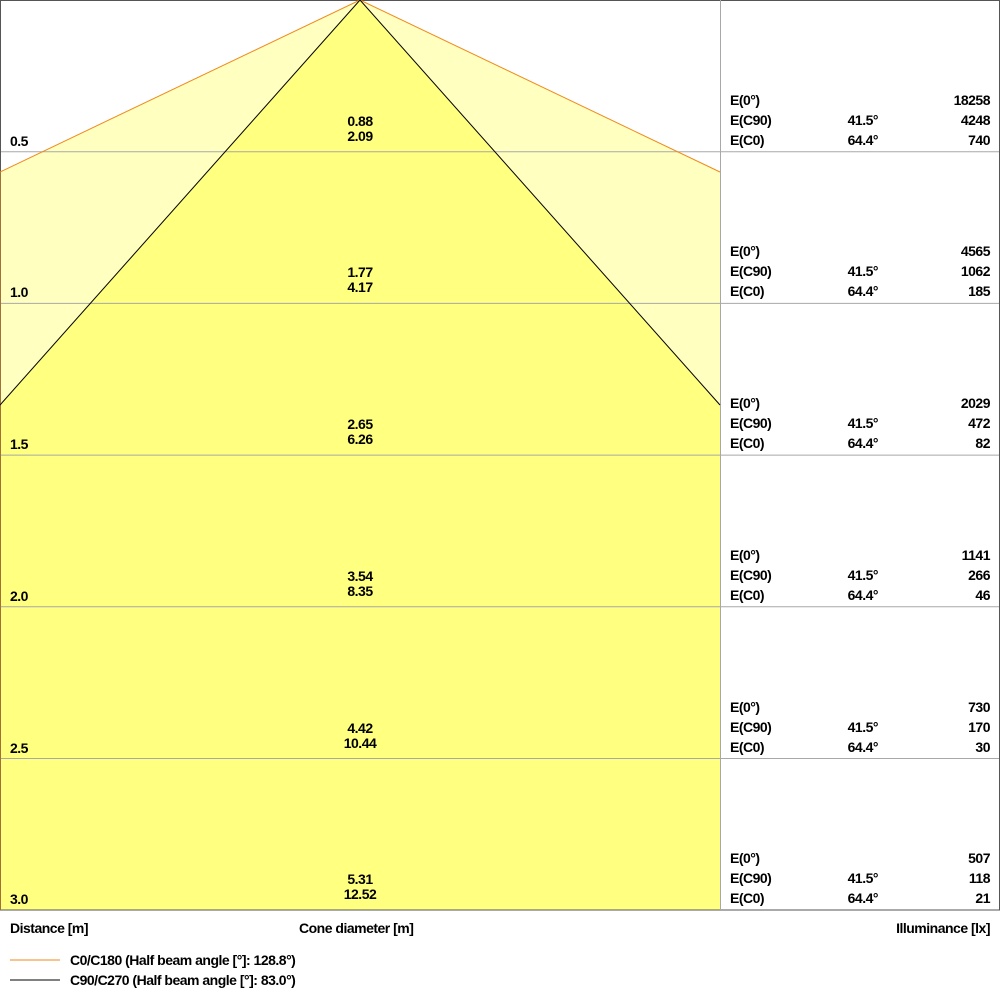 This screenshot has height=1000, width=1000. Describe the element at coordinates (19, 595) in the screenshot. I see `distance-label: 2.0` at that location.